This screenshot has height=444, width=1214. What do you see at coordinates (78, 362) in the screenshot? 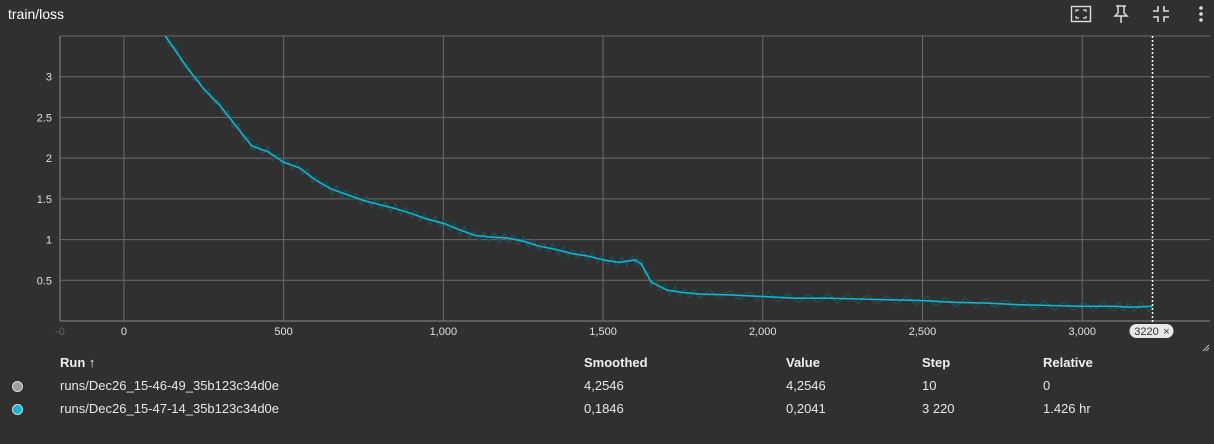
I see `header-run: Run ↑` at bounding box center [78, 362].